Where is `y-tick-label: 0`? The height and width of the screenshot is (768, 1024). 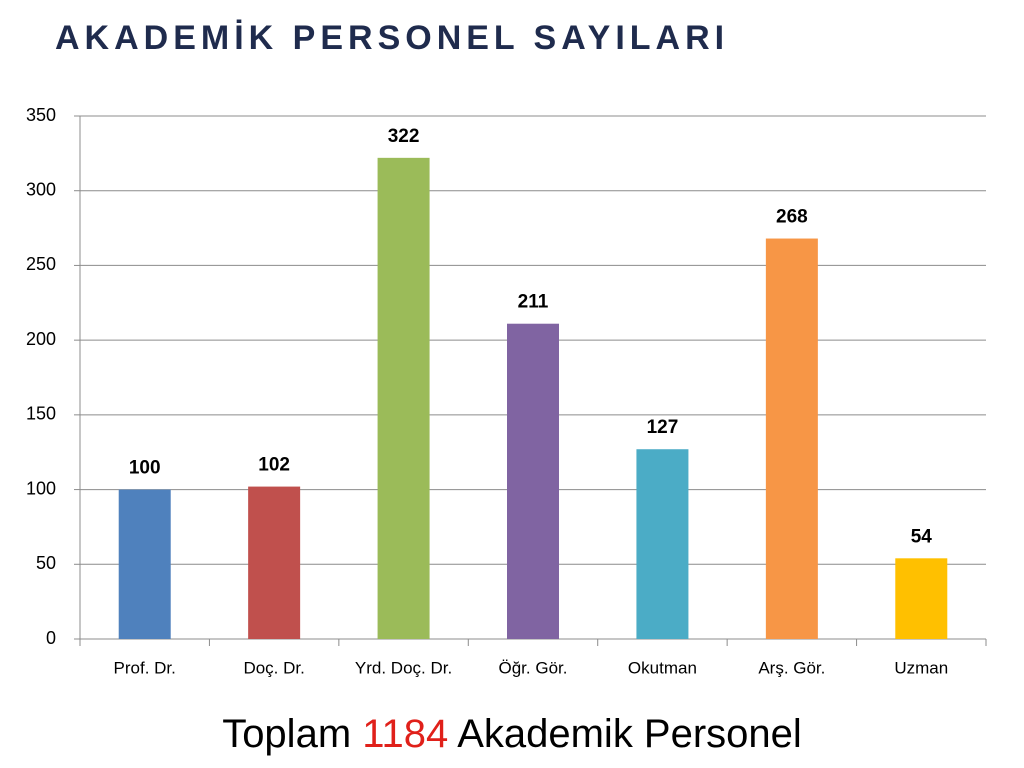
y-tick-label: 0 is located at coordinates (51, 638).